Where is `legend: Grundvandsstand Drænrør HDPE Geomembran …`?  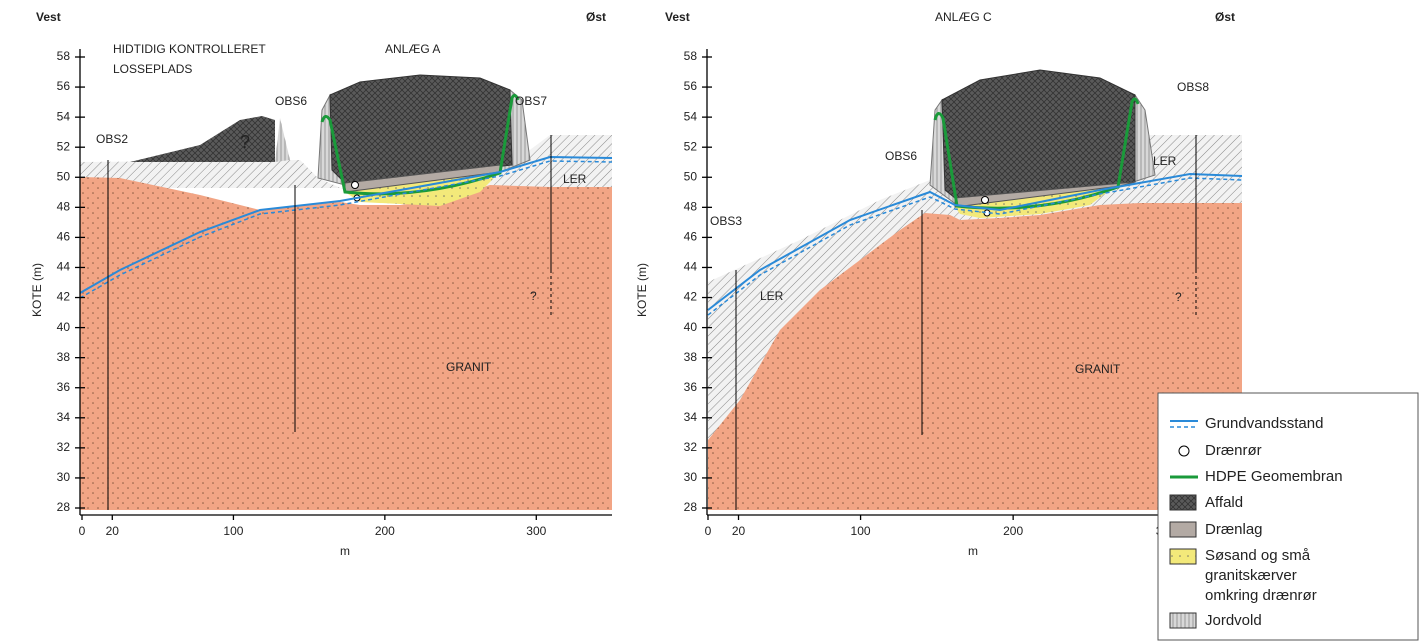 legend: Grundvandsstand Drænrør HDPE Geomembran … is located at coordinates (1288, 516).